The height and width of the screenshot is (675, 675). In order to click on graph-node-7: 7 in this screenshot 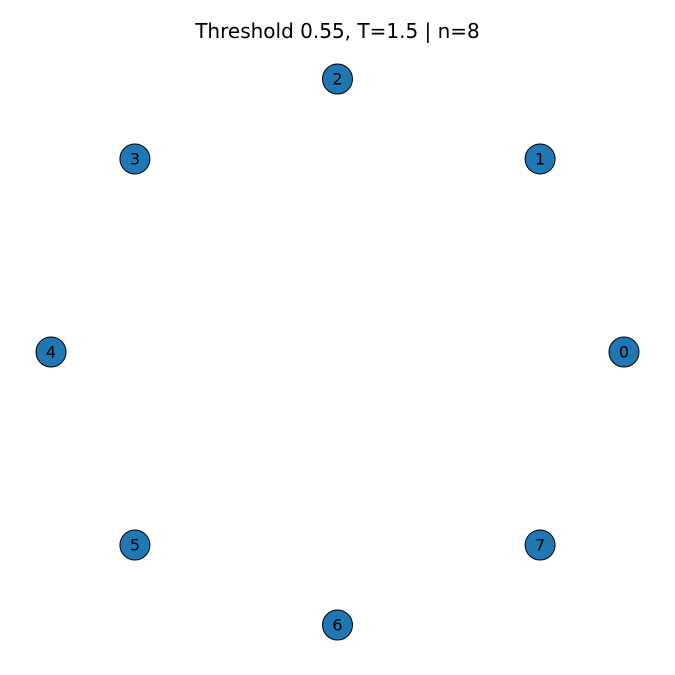, I will do `click(540, 545)`.